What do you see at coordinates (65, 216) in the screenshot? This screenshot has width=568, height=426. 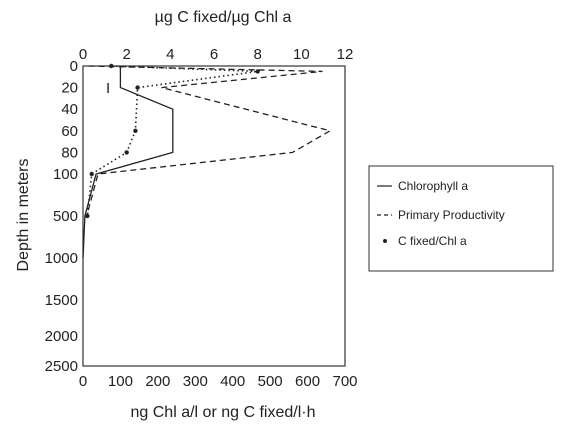 I see `depth-tick-label: 500` at bounding box center [65, 216].